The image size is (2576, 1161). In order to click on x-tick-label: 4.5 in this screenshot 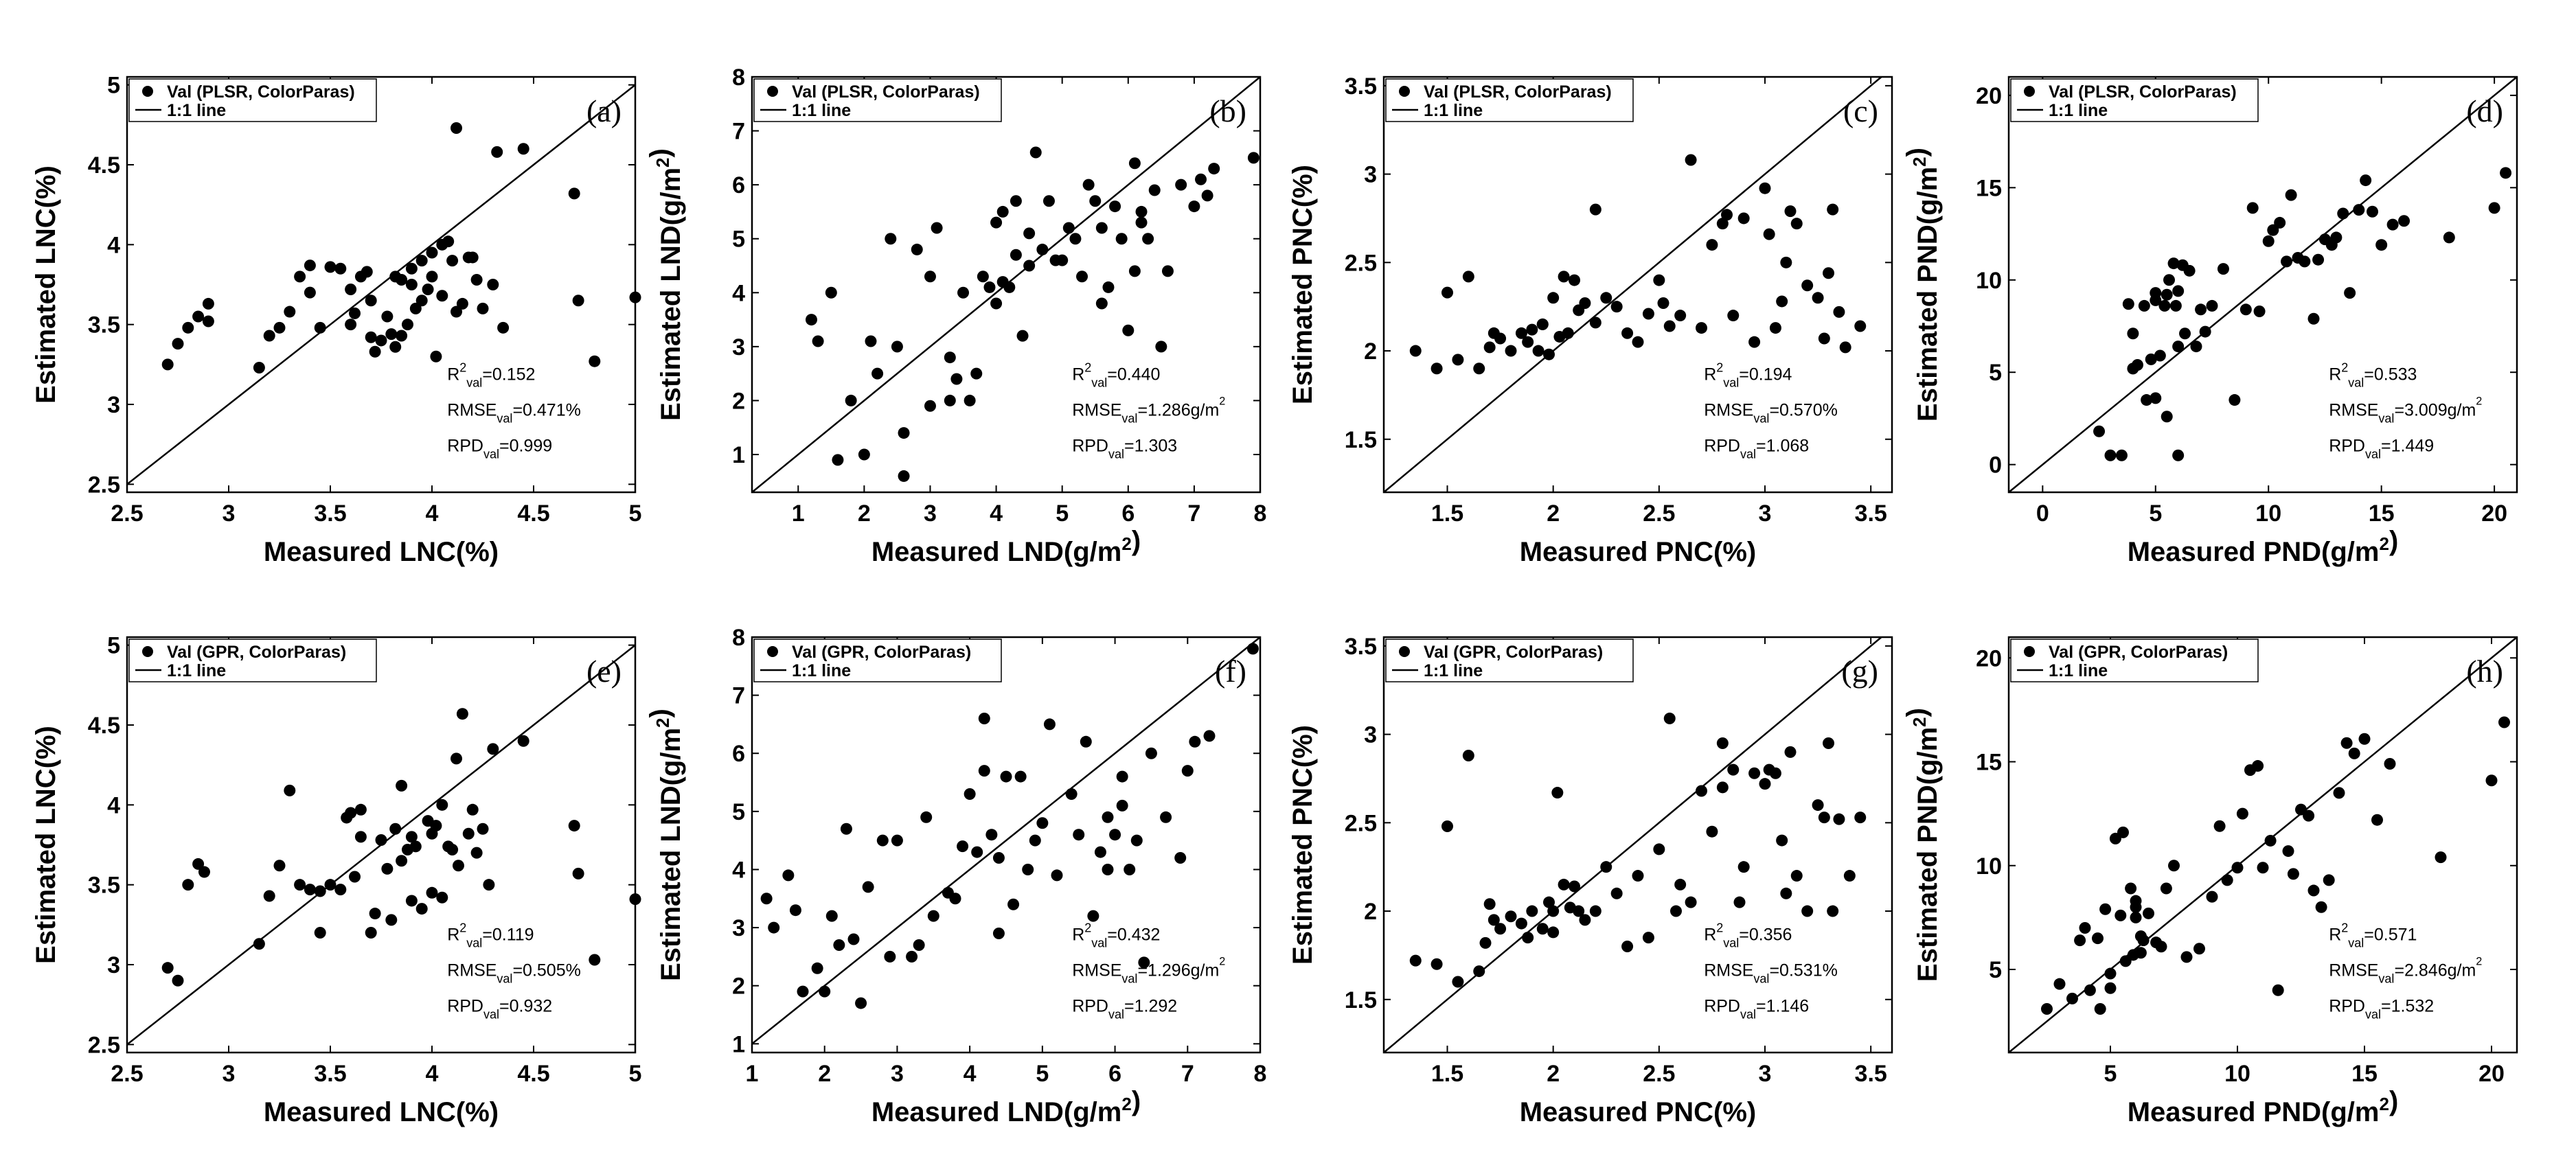, I will do `click(533, 514)`.